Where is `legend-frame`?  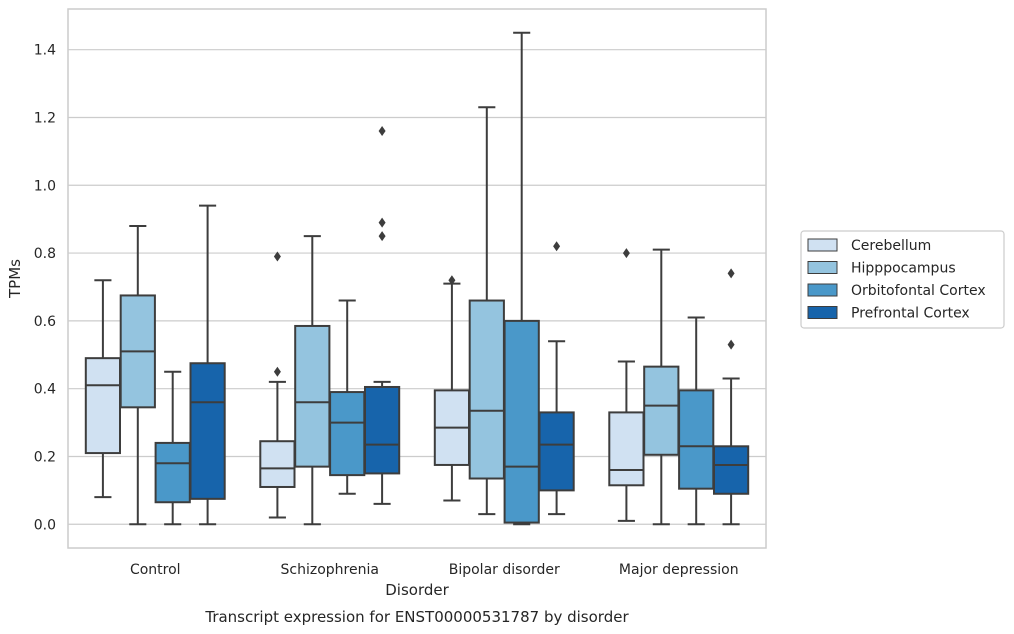 legend-frame is located at coordinates (902, 279).